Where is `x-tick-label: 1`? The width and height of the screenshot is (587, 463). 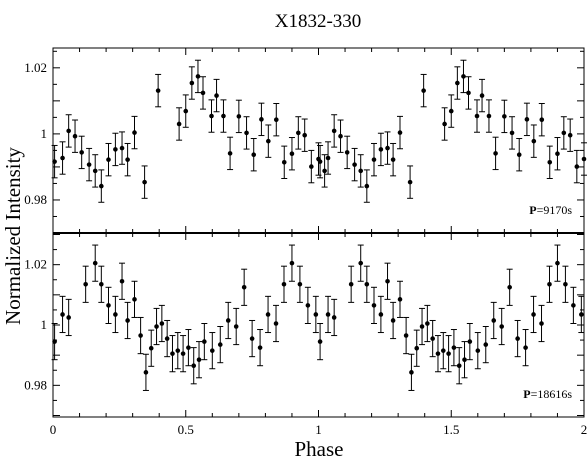
x-tick-label: 1 is located at coordinates (318, 429).